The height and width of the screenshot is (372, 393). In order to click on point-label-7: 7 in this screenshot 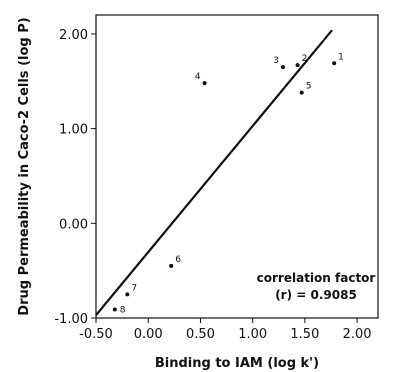, I will do `click(134, 288)`.